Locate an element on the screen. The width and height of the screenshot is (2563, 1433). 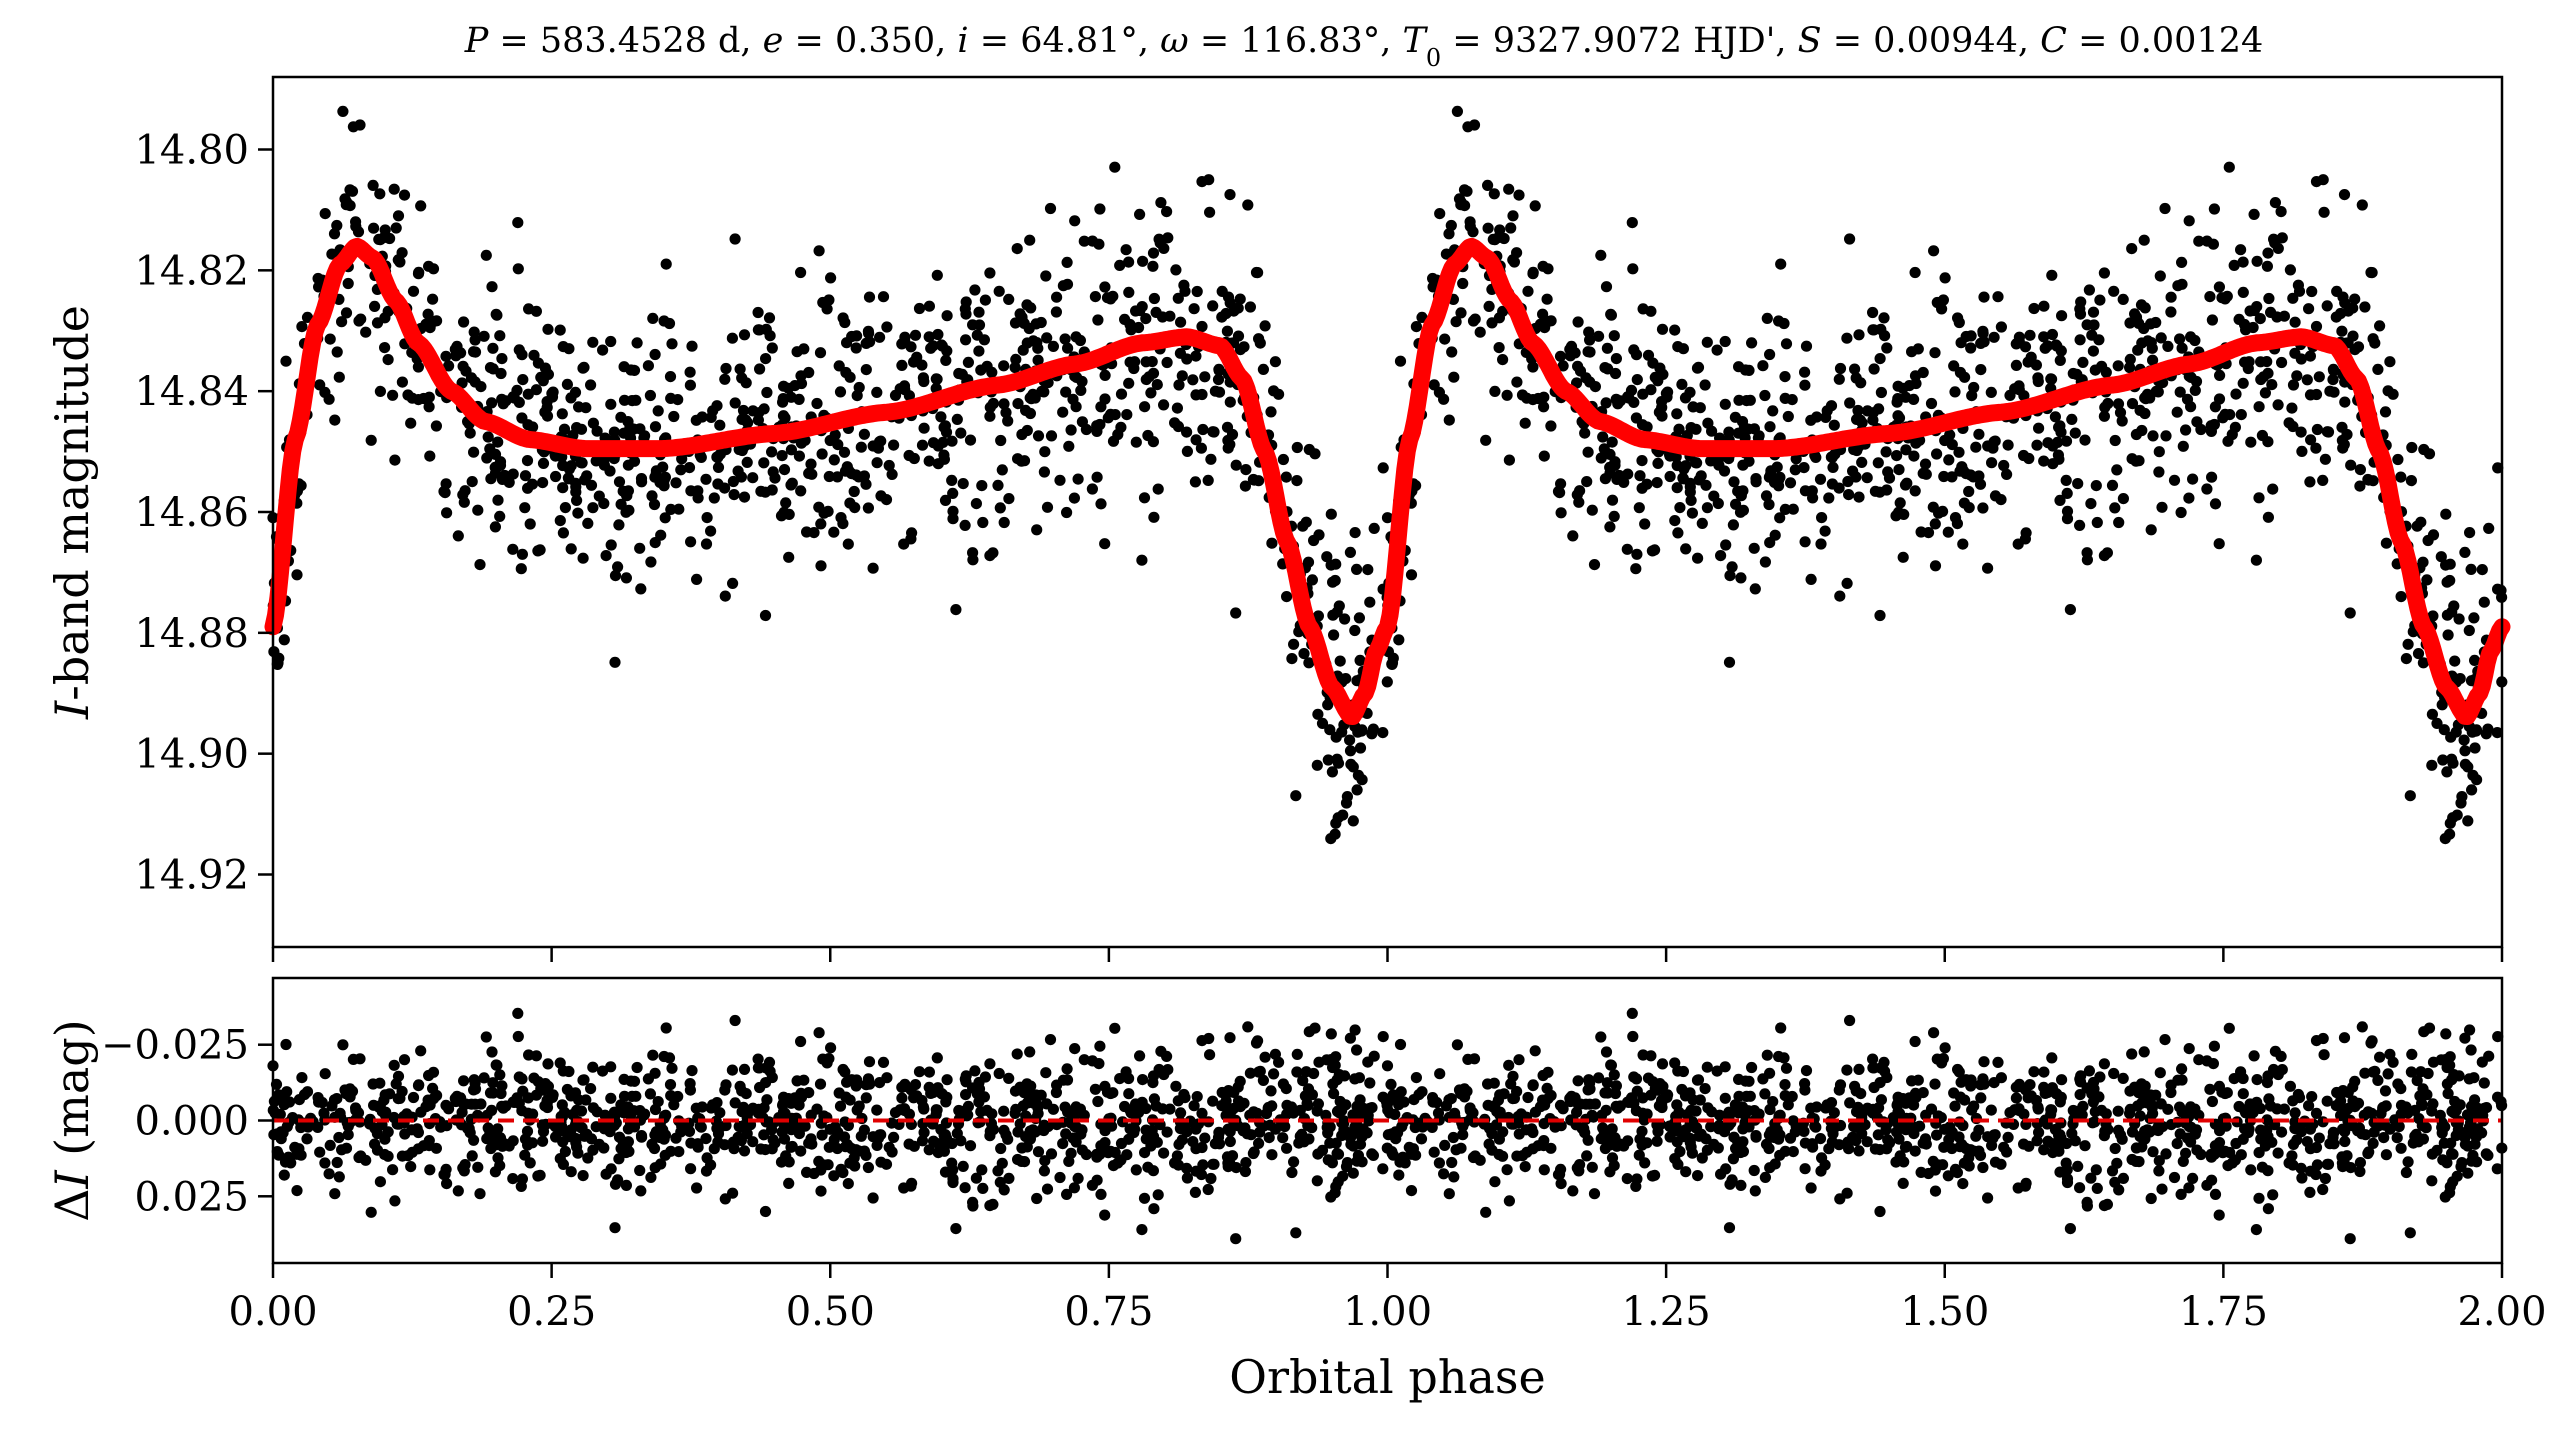
x-tick-label: 0.00 is located at coordinates (272, 1312).